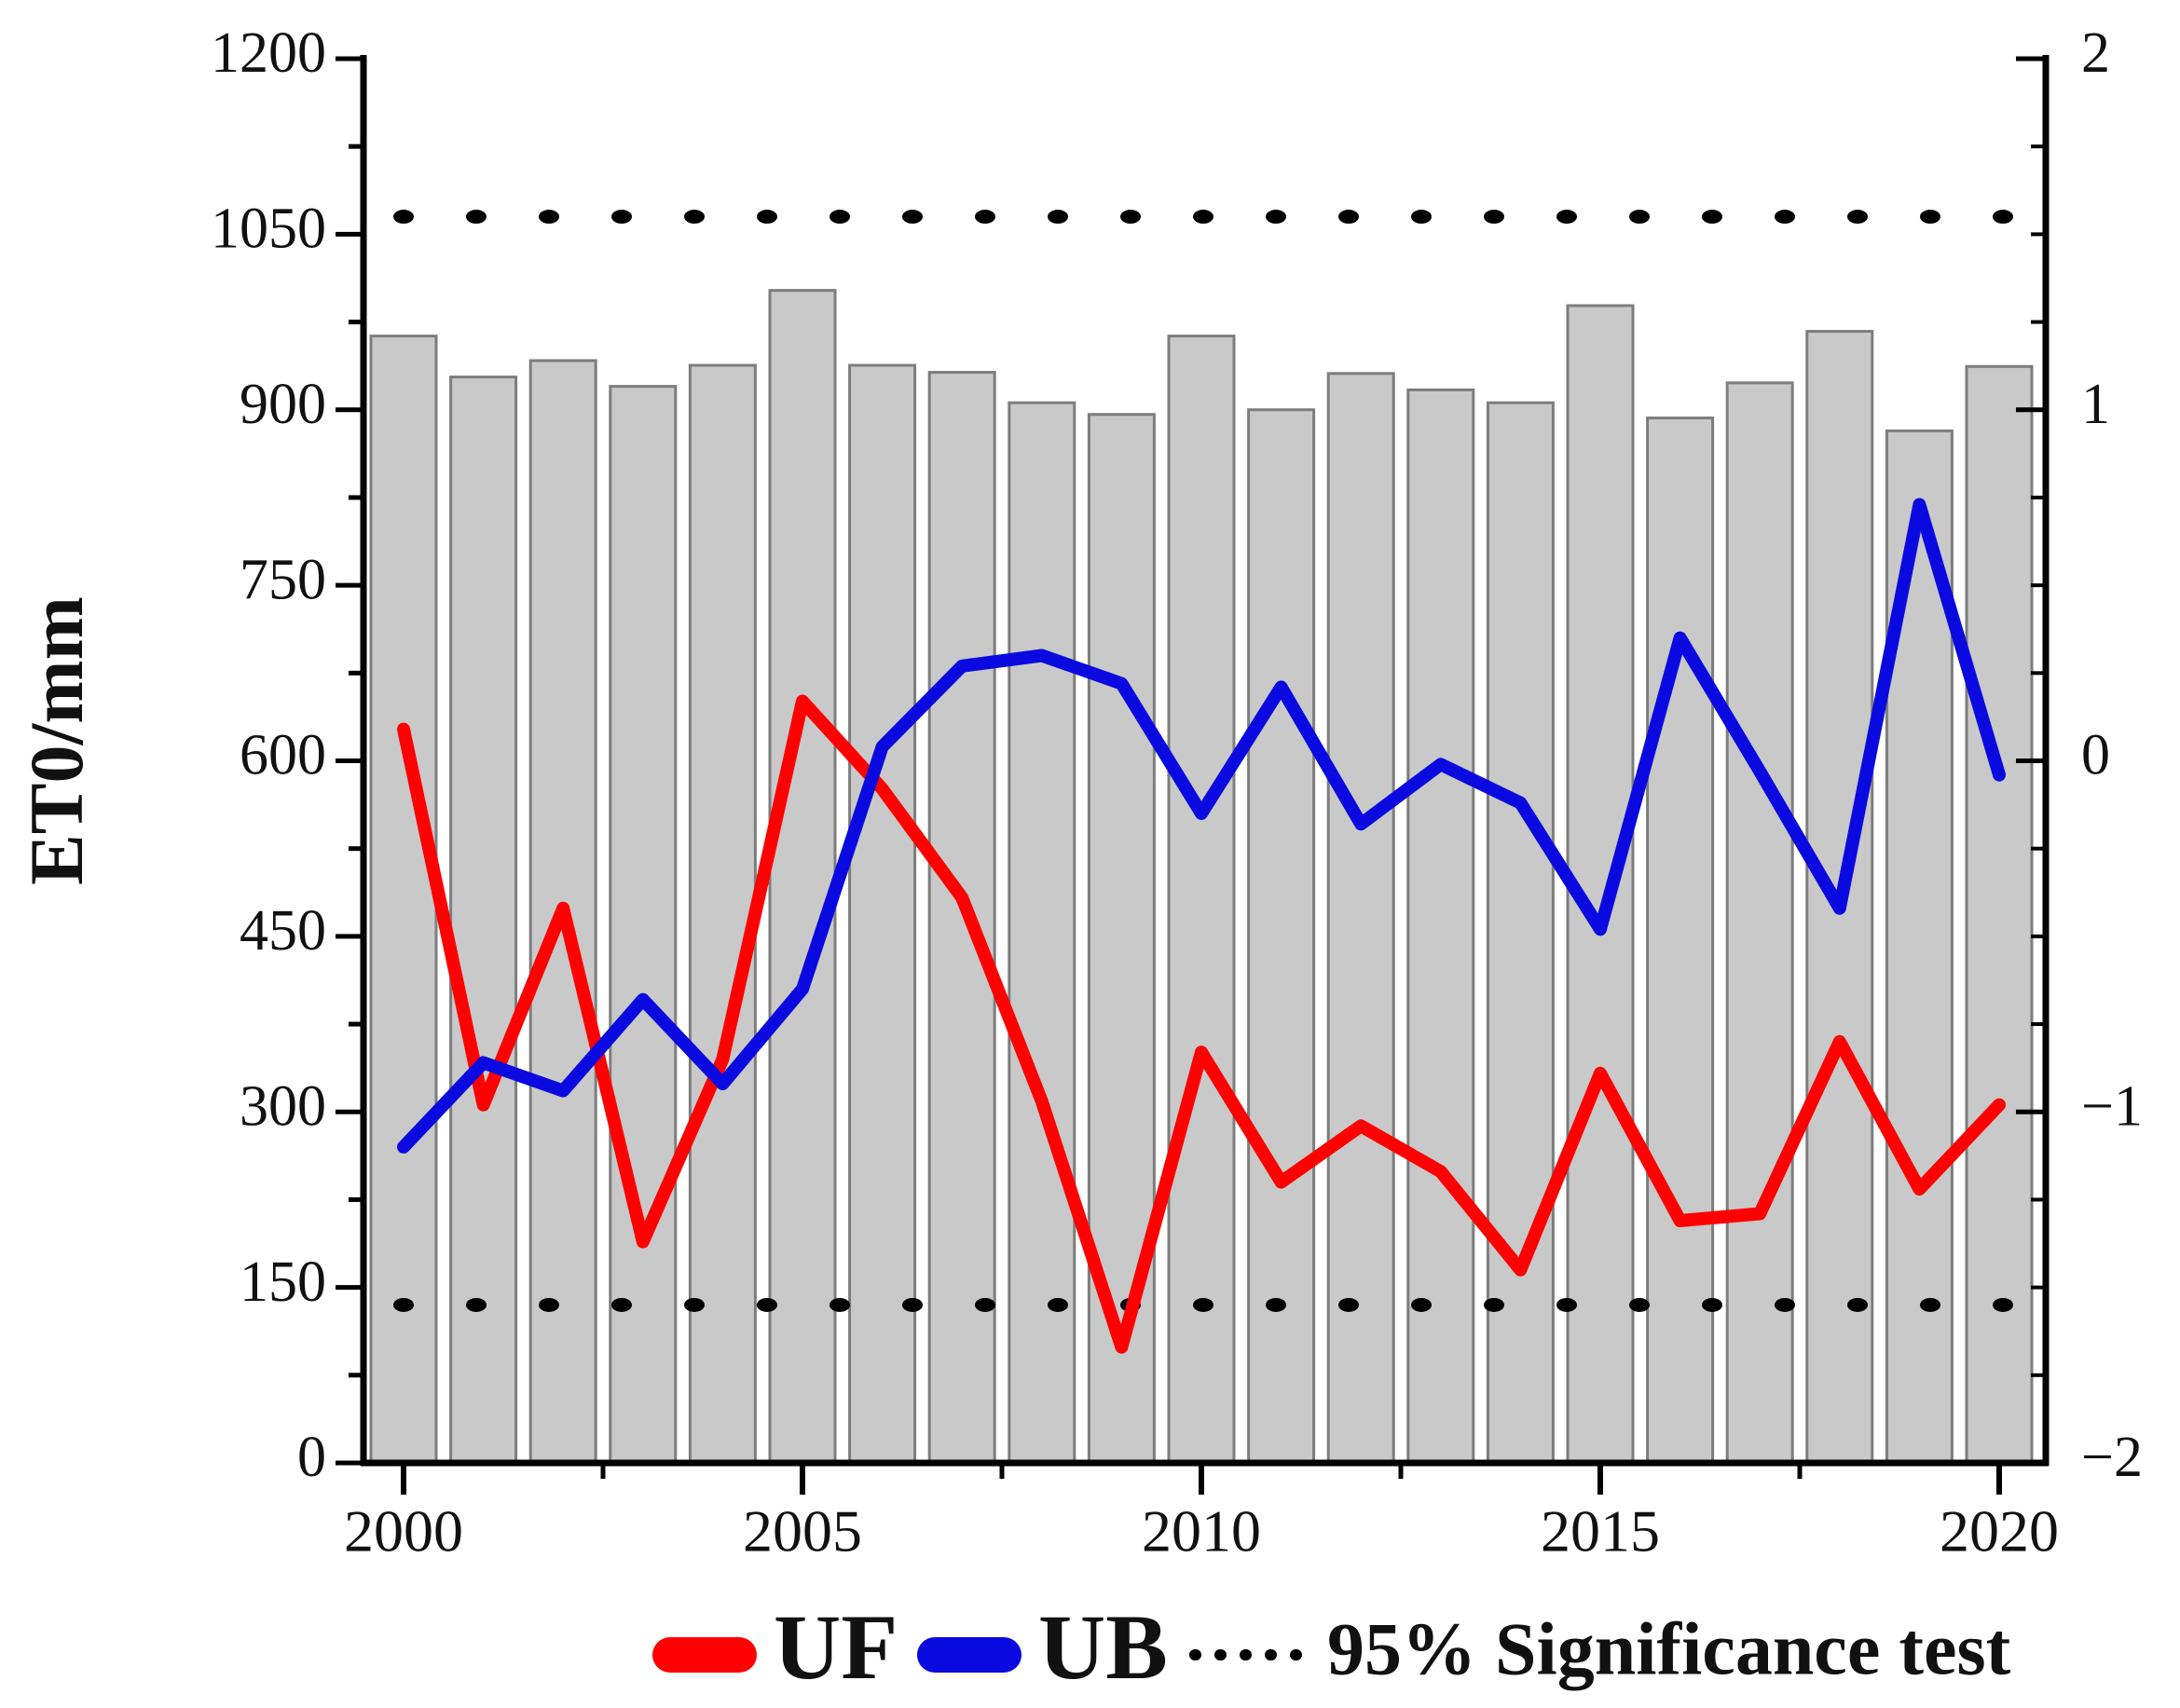  What do you see at coordinates (1103, 1647) in the screenshot?
I see `legend-ub-label: UB` at bounding box center [1103, 1647].